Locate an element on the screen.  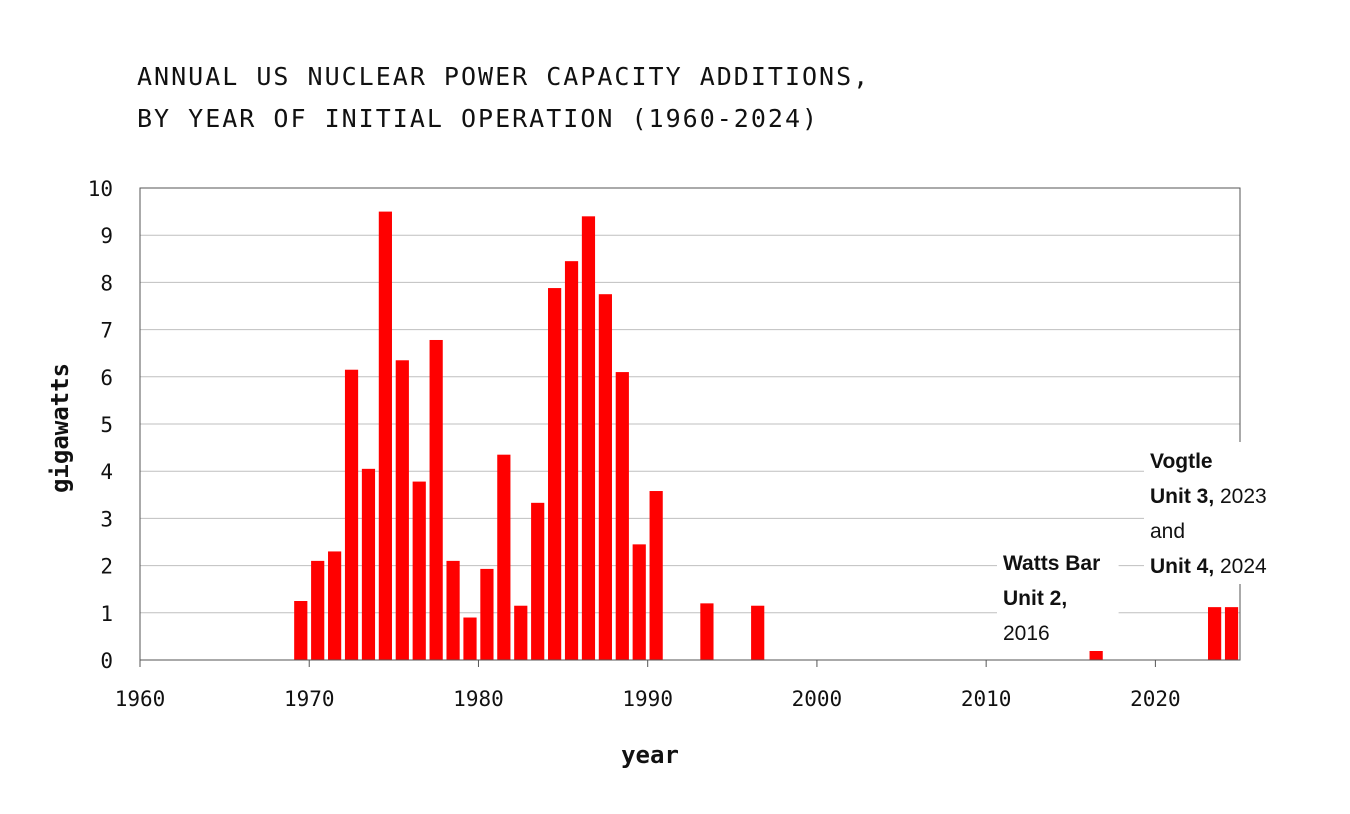
bar-1974 is located at coordinates (385, 435).